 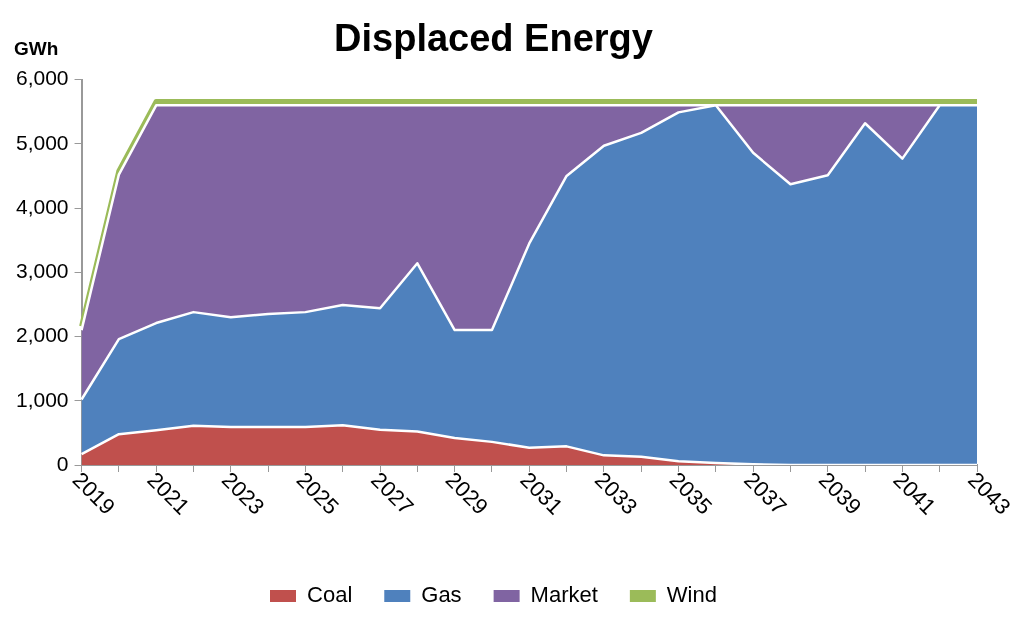 I want to click on y-tick-label: 4,000, so click(x=42, y=206).